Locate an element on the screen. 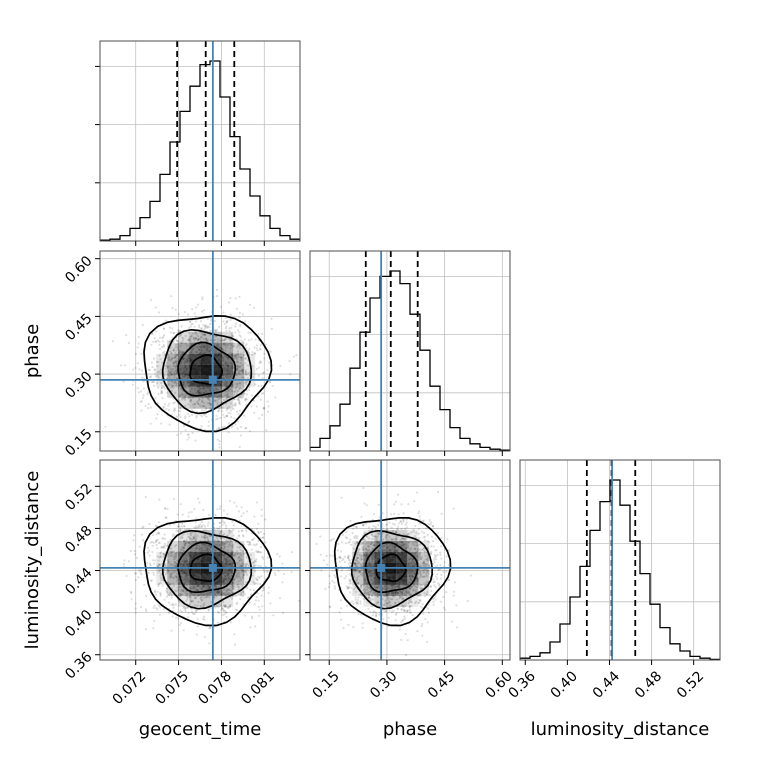 The width and height of the screenshot is (760, 760). y-tick-label: 0.40 is located at coordinates (78, 623).